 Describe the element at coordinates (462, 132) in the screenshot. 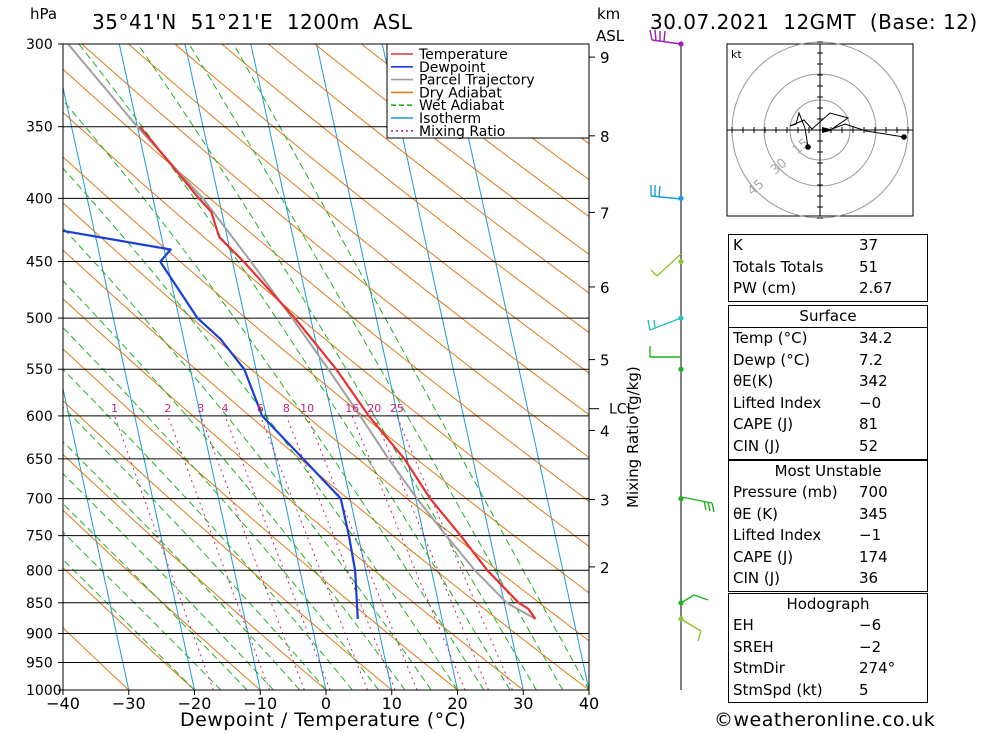

I see `legend-label: Mixing Ratio` at that location.